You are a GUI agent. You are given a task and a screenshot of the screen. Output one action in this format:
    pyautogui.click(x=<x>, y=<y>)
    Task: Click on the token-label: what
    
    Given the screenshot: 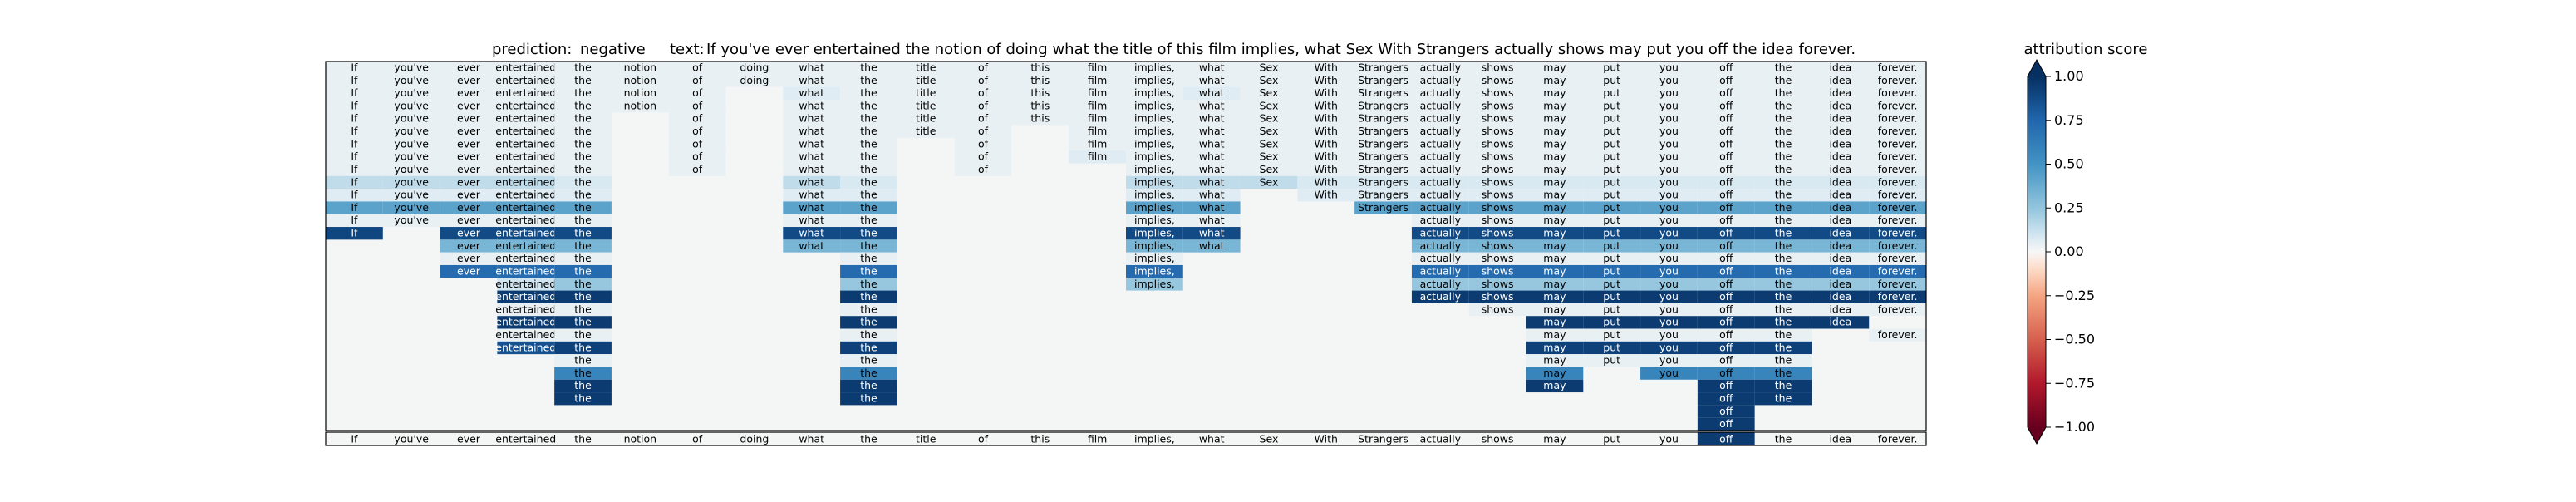 What is the action you would take?
    pyautogui.click(x=1212, y=169)
    